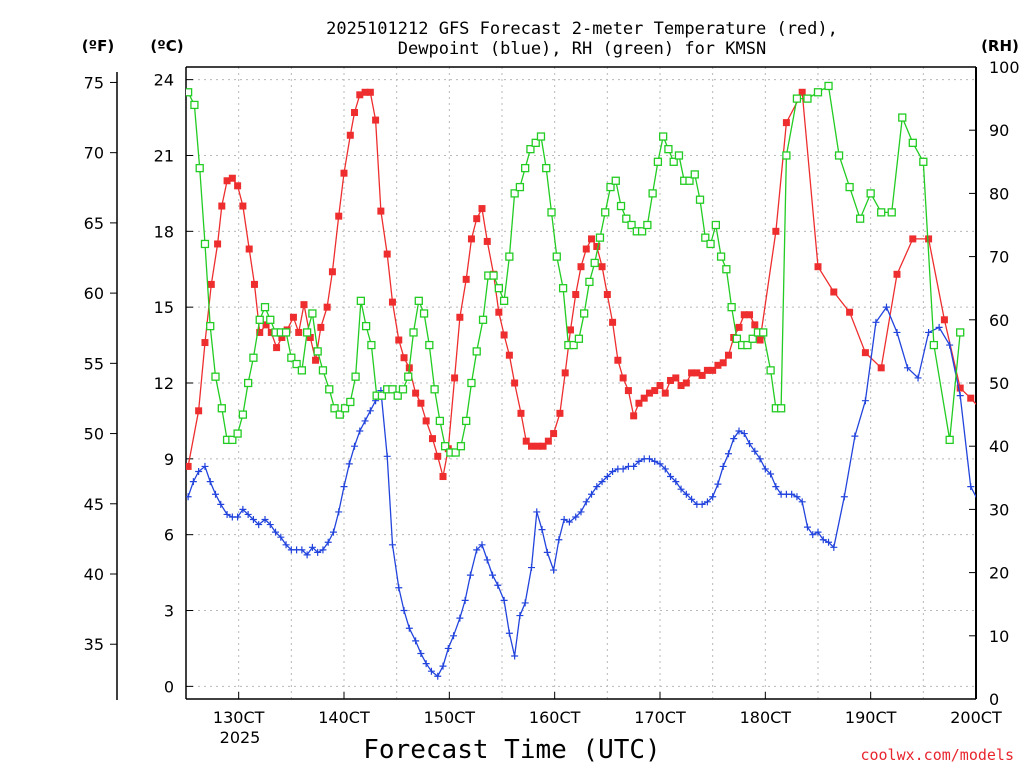  I want to click on fahrenheit-tick-label: 50, so click(94, 434).